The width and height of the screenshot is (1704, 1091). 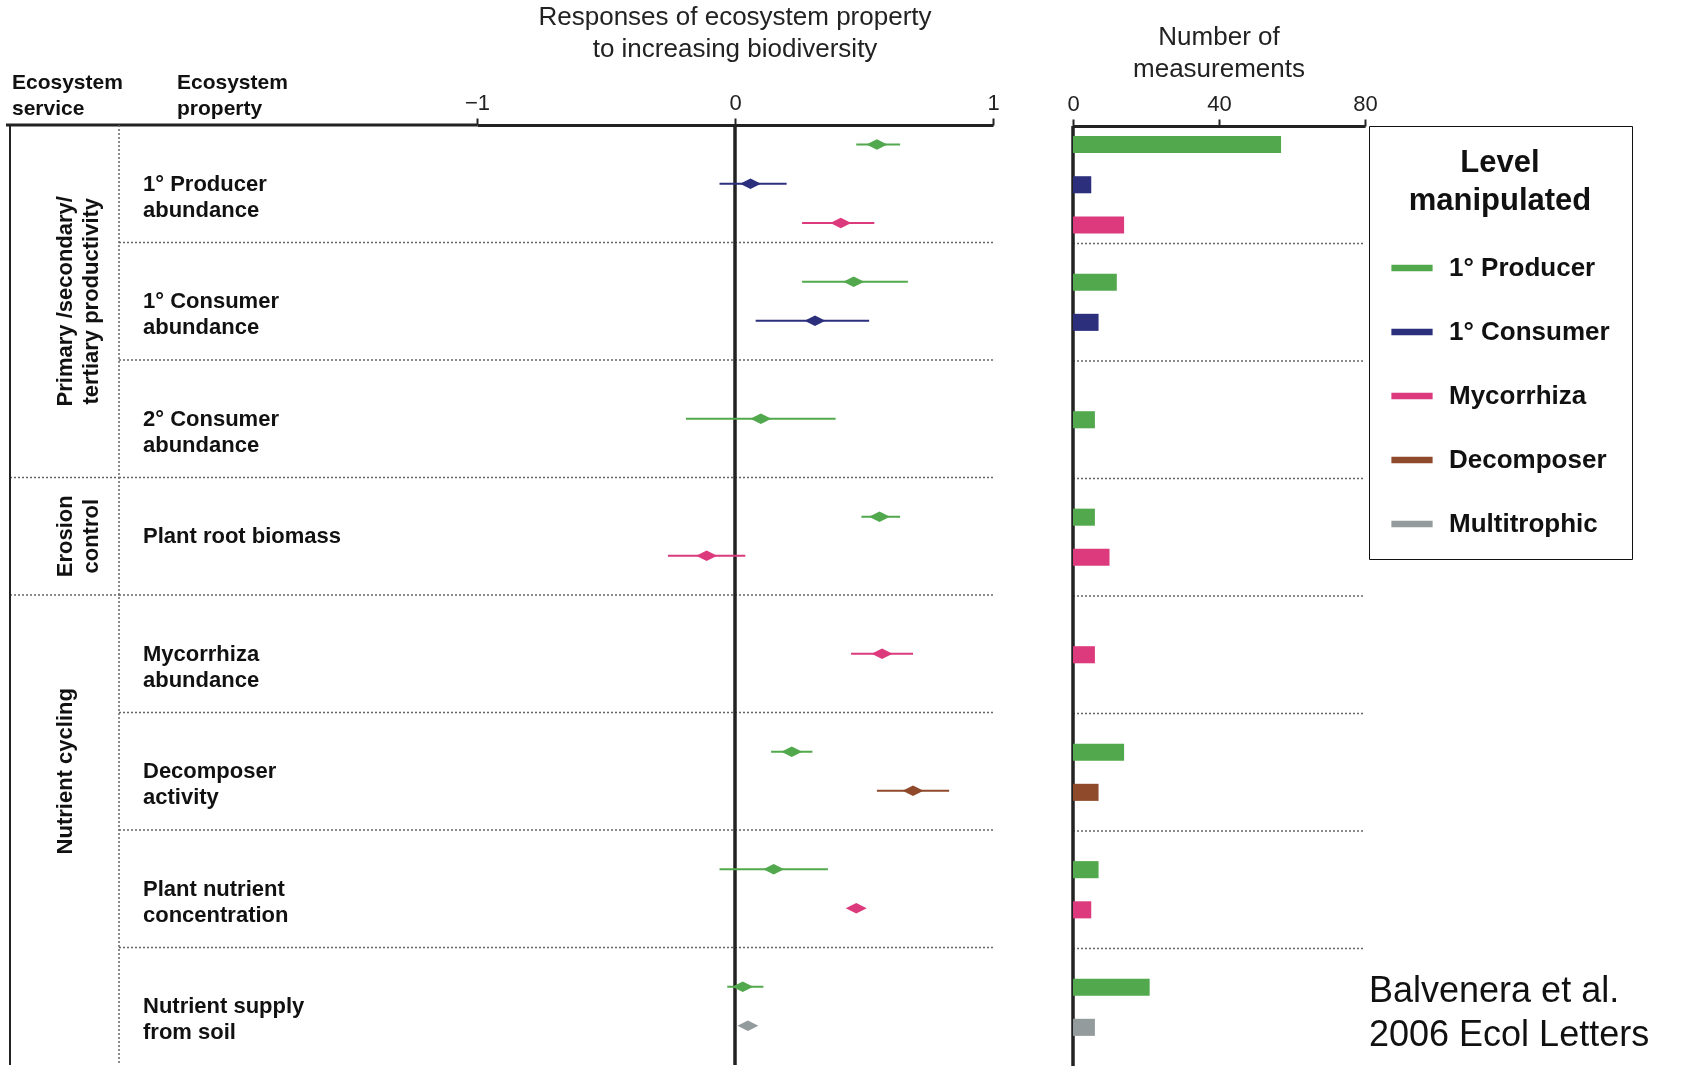 I want to click on y2-tick-label: Primary /secondary/ tertiary productivity, so click(x=77, y=301).